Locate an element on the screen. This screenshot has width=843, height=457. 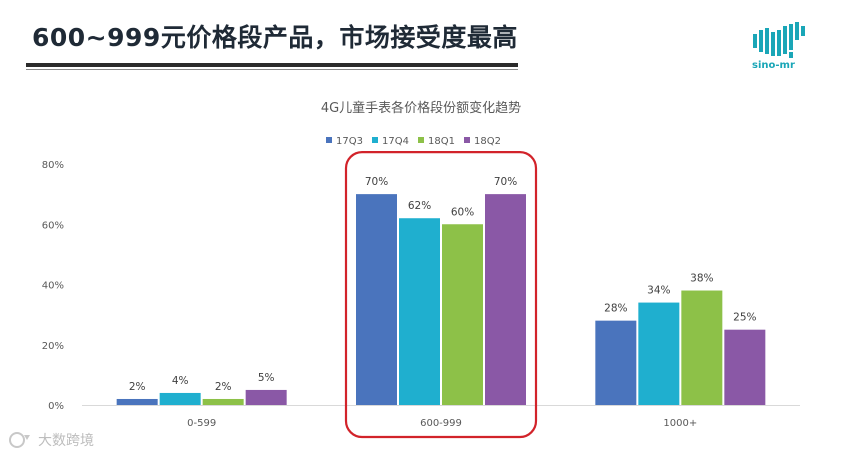
chart-title: 4G儿童手表各价格段份额变化趋势 is located at coordinates (421, 108).